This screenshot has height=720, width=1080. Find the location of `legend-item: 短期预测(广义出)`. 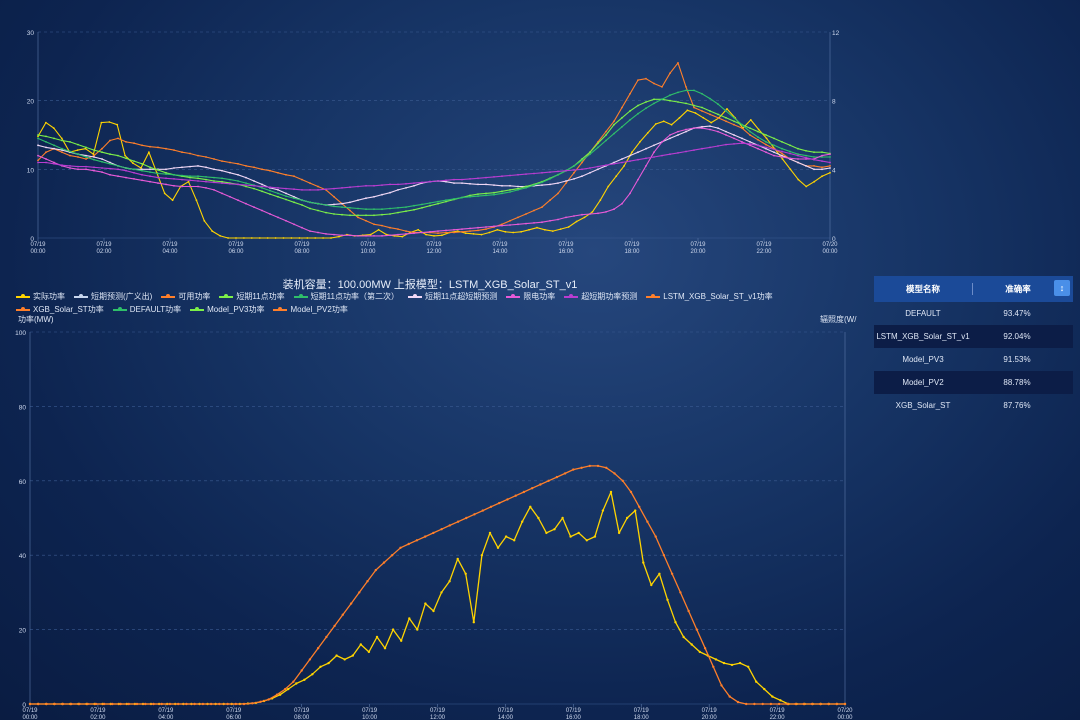

legend-item: 短期预测(广义出) is located at coordinates (113, 297).